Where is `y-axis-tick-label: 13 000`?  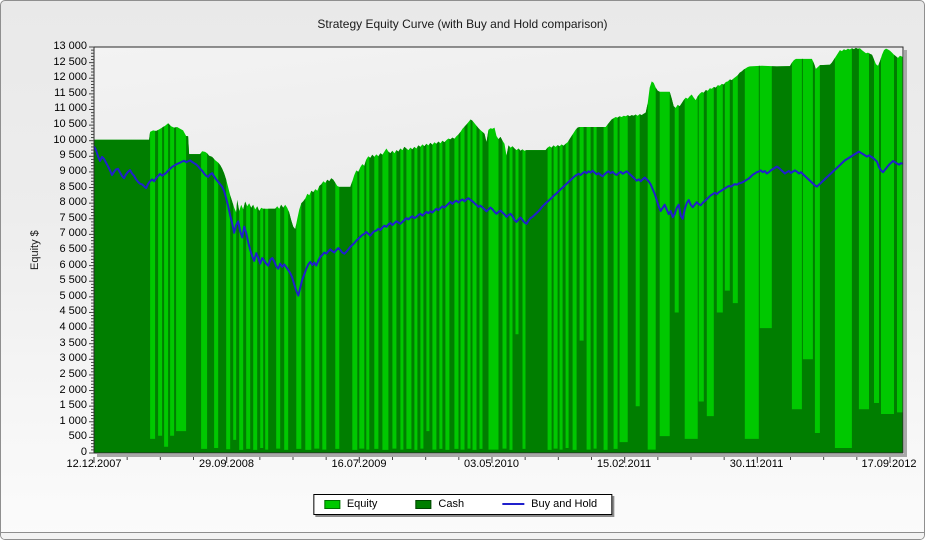
y-axis-tick-label: 13 000 is located at coordinates (70, 46).